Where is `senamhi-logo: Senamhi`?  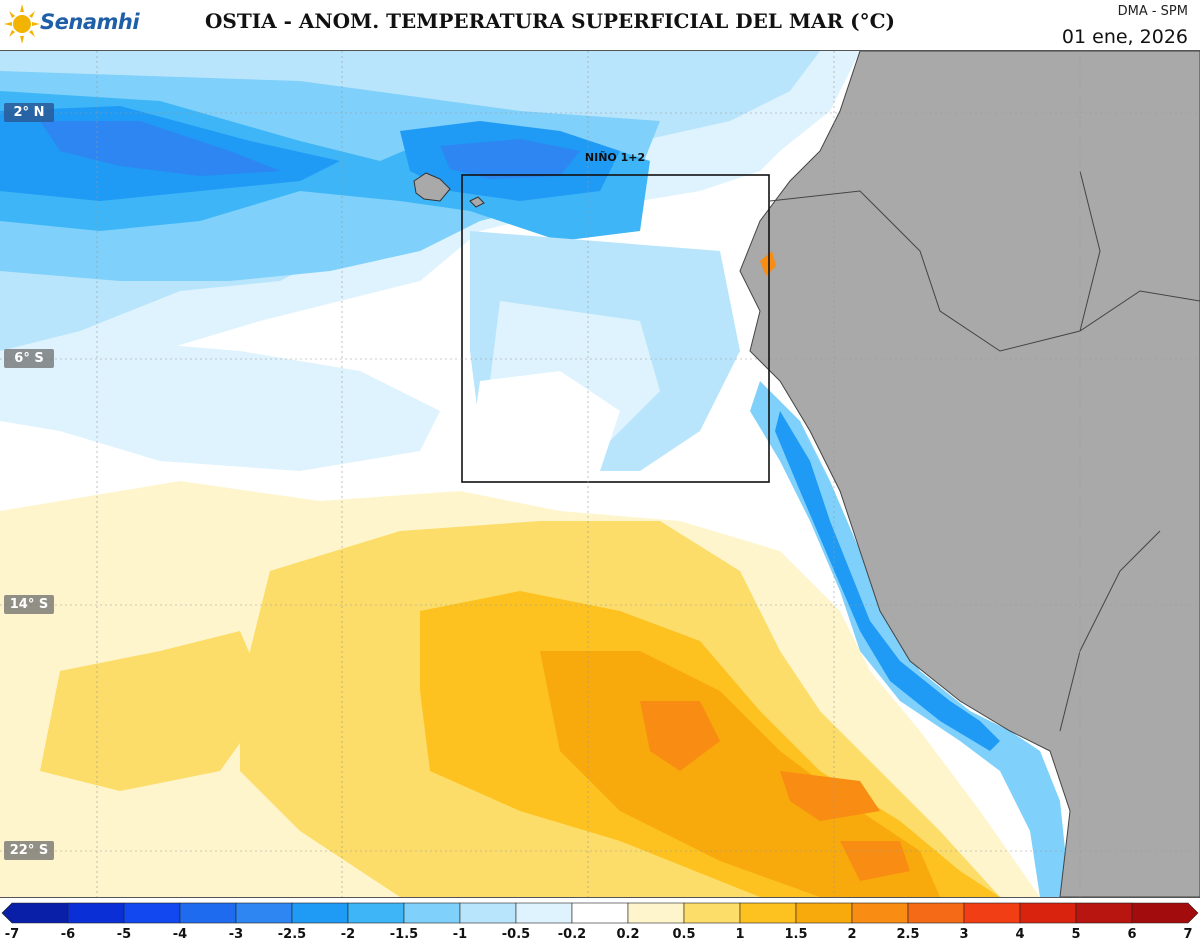 senamhi-logo: Senamhi is located at coordinates (91, 24).